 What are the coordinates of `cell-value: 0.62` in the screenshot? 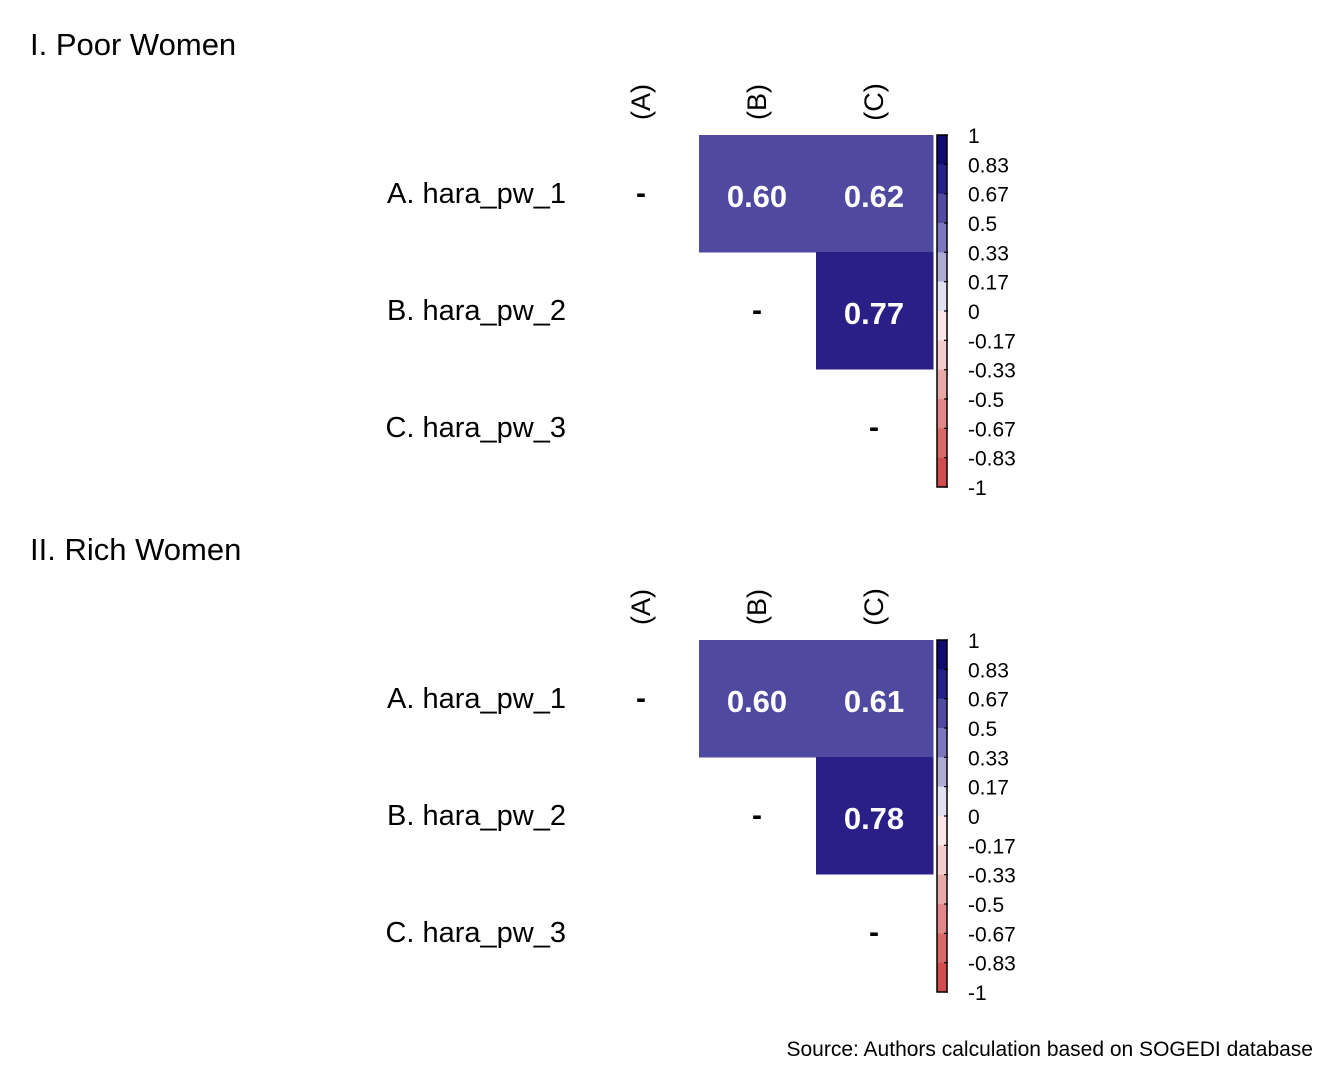 It's located at (874, 196).